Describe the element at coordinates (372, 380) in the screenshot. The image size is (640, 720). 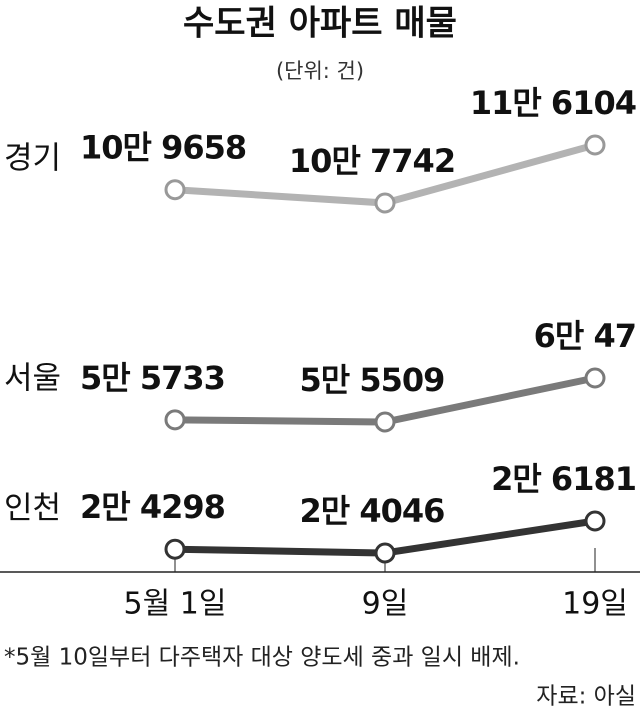
I see `data-label: 5만 5509` at that location.